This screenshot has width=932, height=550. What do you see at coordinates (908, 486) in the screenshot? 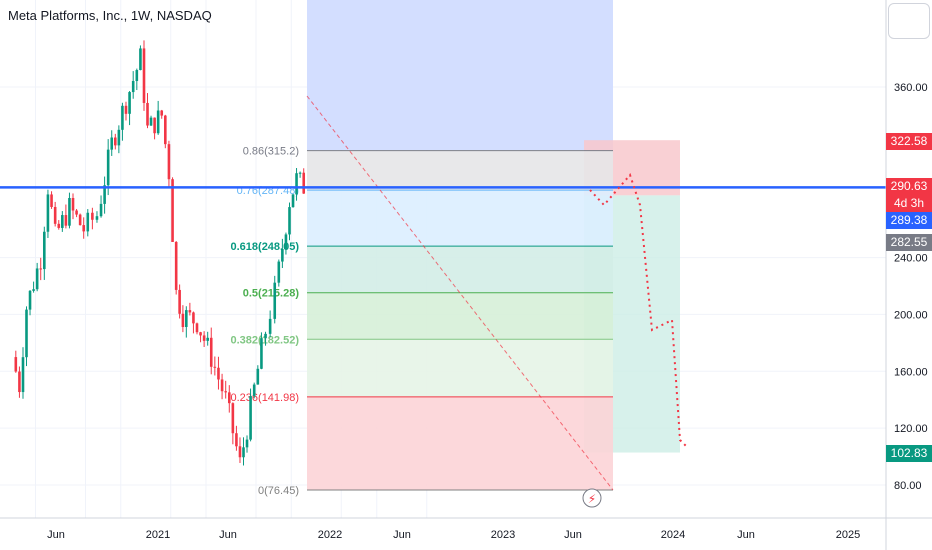
I see `price-axis-label: 80.00` at bounding box center [908, 486].